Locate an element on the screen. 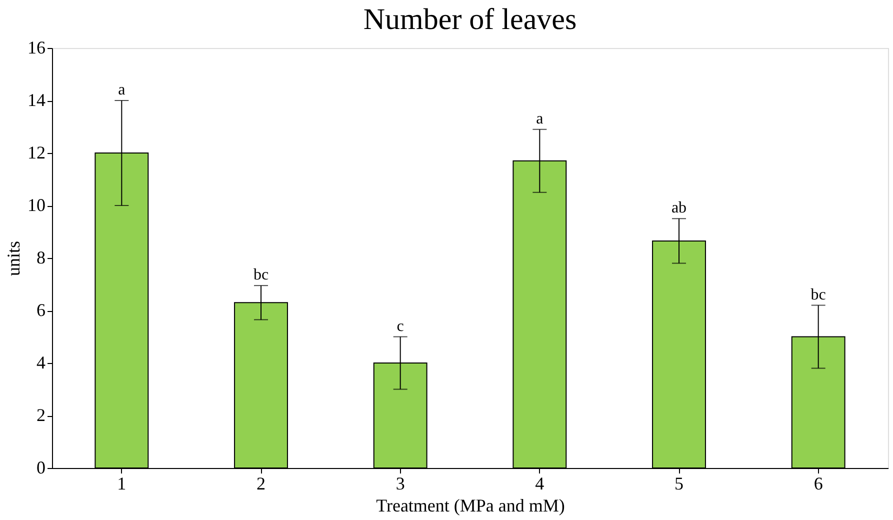  annotation: c is located at coordinates (400, 326).